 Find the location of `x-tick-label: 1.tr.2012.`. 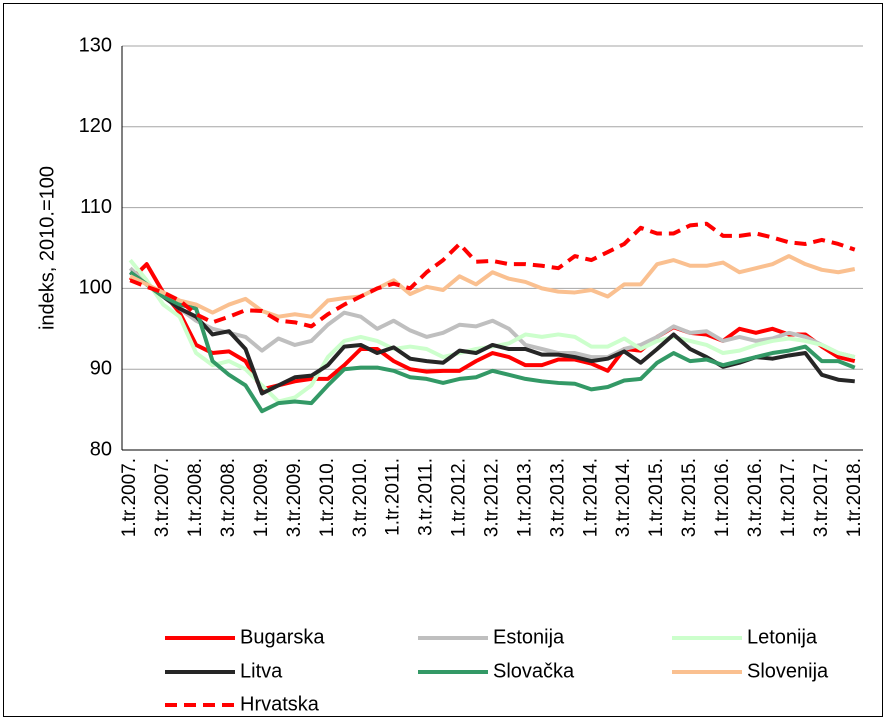

x-tick-label: 1.tr.2012. is located at coordinates (459, 497).